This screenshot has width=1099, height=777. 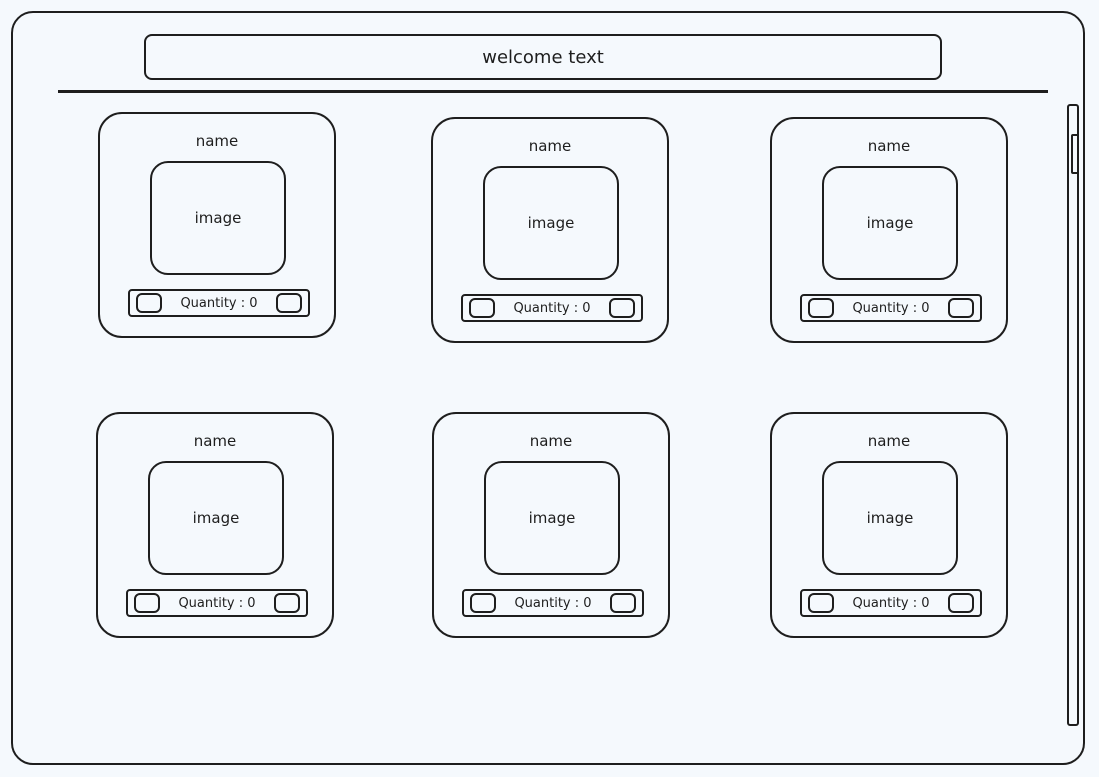 I want to click on header-divider, so click(x=553, y=91).